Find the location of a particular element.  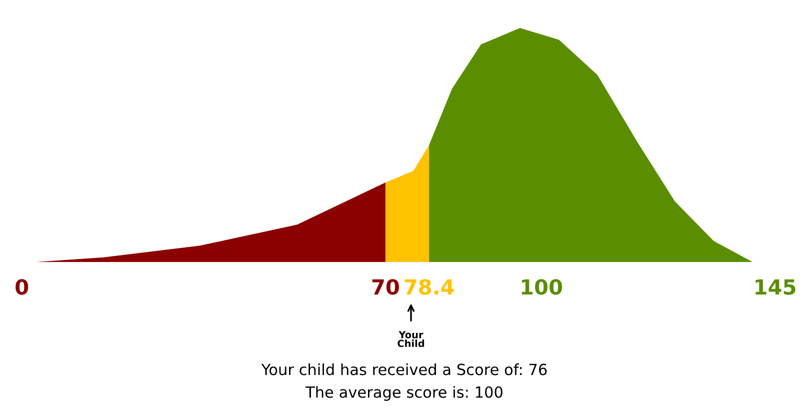

x-tick-label: 78.4 is located at coordinates (429, 287).